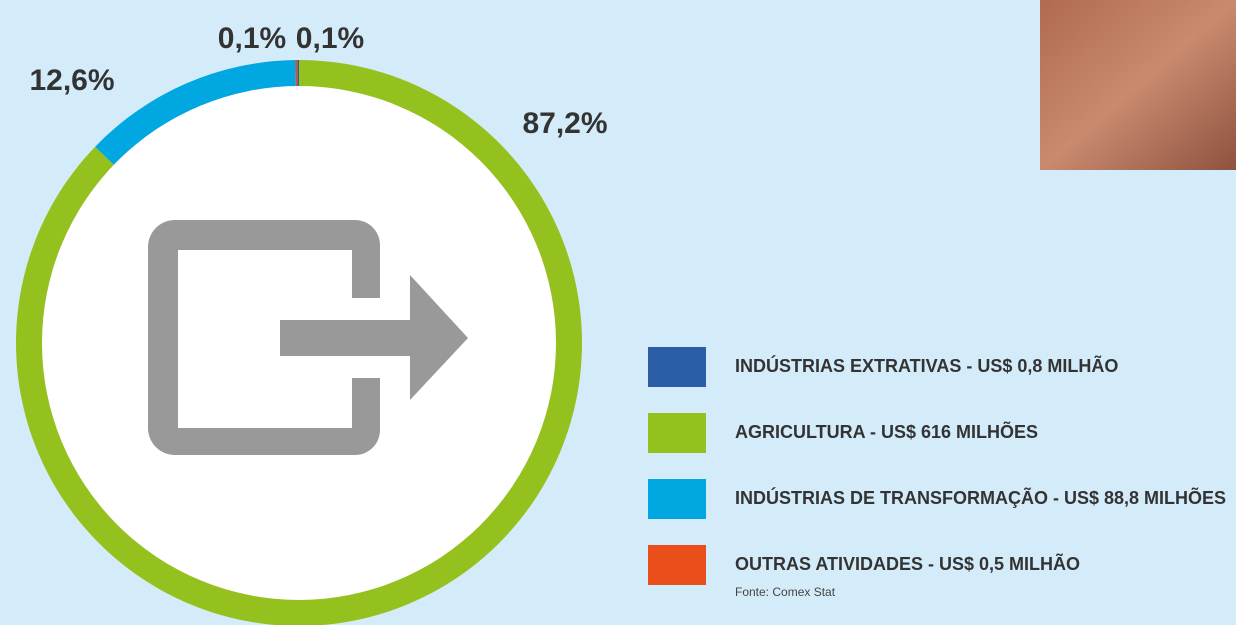 The width and height of the screenshot is (1236, 625). I want to click on legend-label: INDÚSTRIAS EXTRATIVAS - US$ 0,8 MILHÃO, so click(926, 365).